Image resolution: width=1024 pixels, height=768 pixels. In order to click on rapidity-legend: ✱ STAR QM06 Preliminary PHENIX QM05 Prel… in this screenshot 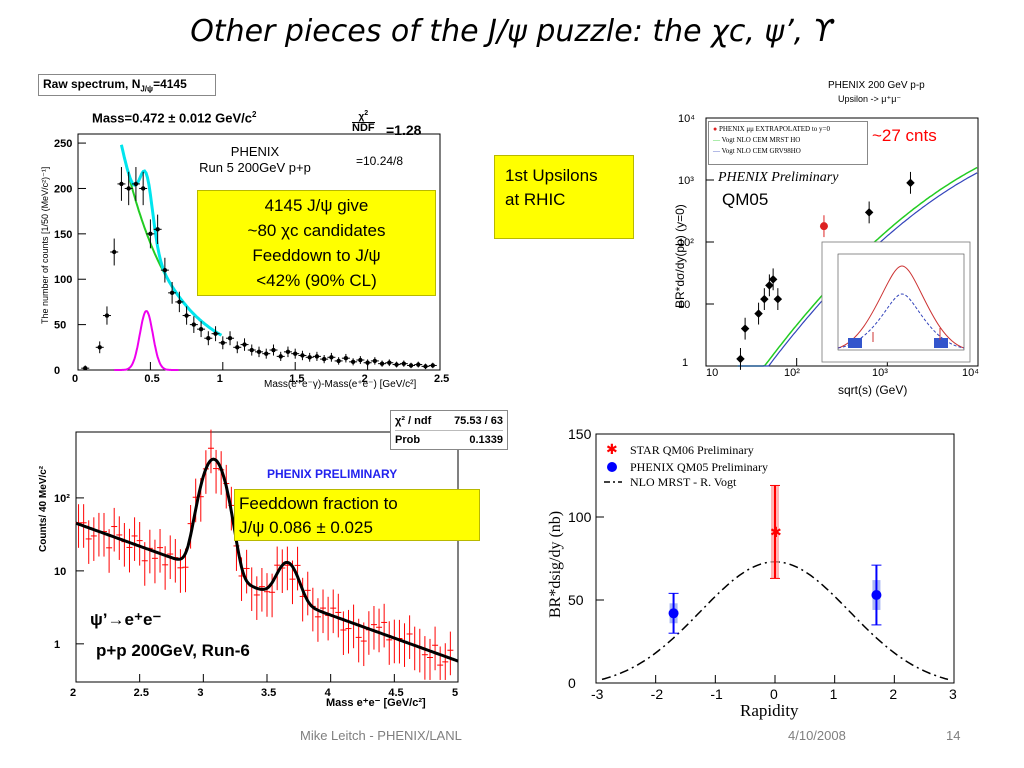, I will do `click(686, 466)`.